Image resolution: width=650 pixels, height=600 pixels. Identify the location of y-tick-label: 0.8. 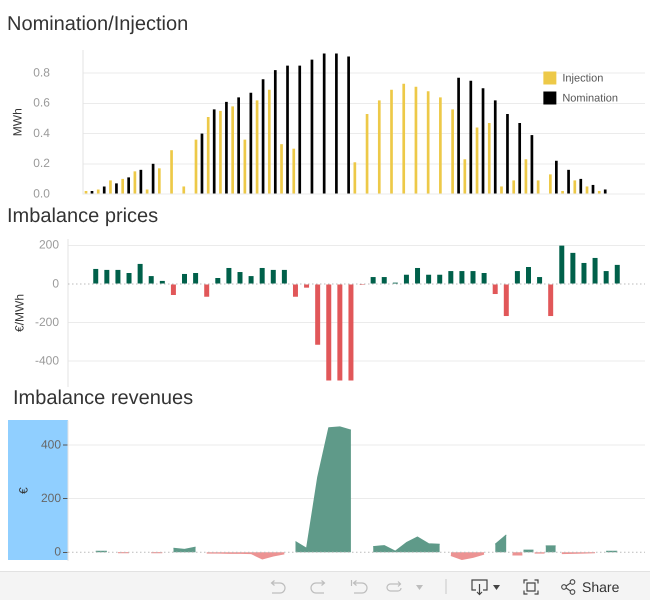
(41, 72).